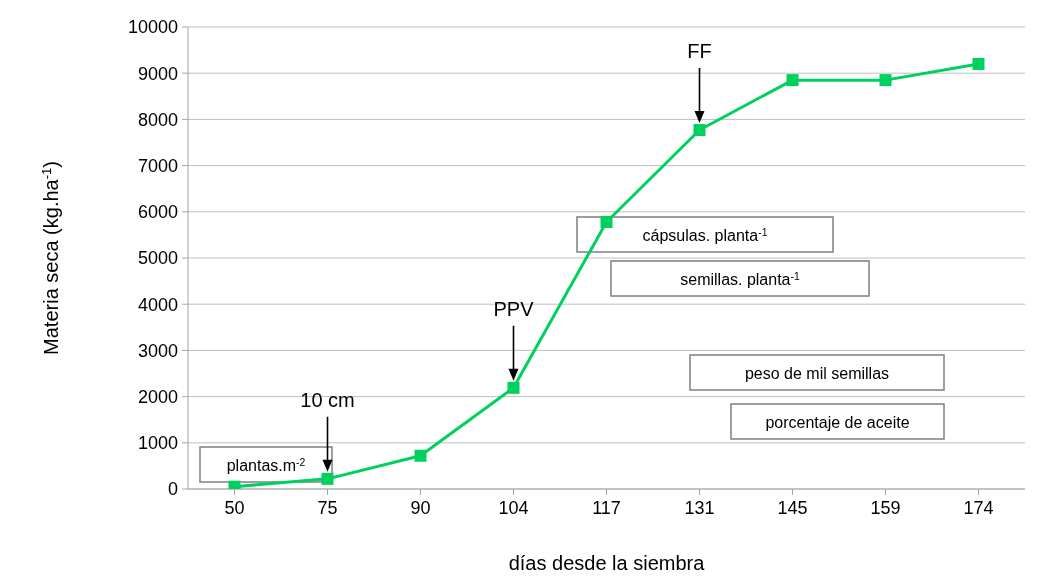  Describe the element at coordinates (792, 507) in the screenshot. I see `x-tick-label: 145` at that location.